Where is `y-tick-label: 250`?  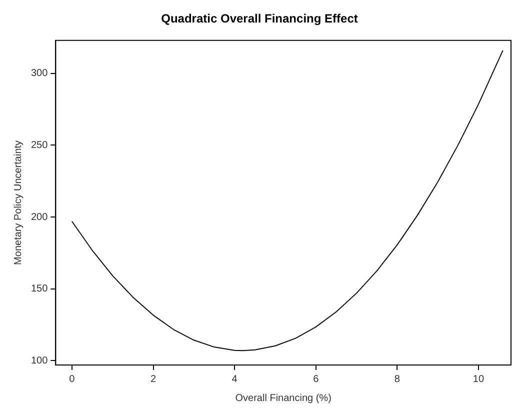
y-tick-label: 250 is located at coordinates (39, 145).